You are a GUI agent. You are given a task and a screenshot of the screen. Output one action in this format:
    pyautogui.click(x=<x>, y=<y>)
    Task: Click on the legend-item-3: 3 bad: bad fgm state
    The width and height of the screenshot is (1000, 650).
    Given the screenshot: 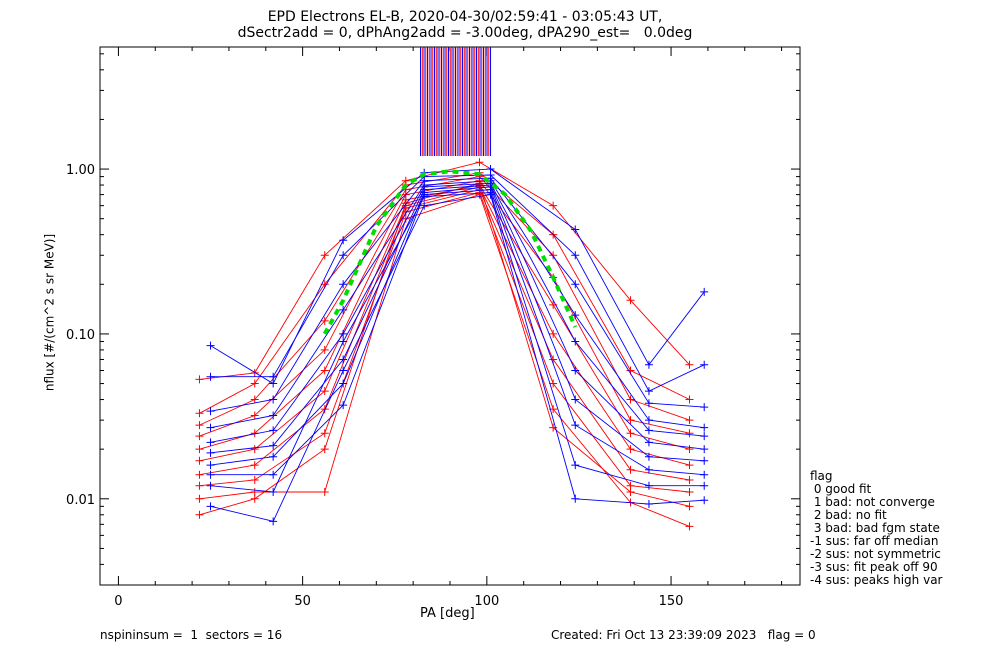 What is the action you would take?
    pyautogui.click(x=875, y=528)
    